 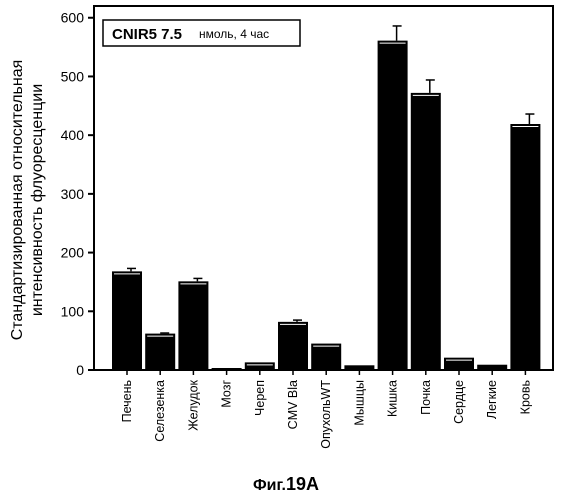 What do you see at coordinates (293, 404) in the screenshot?
I see `x-category-label: CMV Bla` at bounding box center [293, 404].